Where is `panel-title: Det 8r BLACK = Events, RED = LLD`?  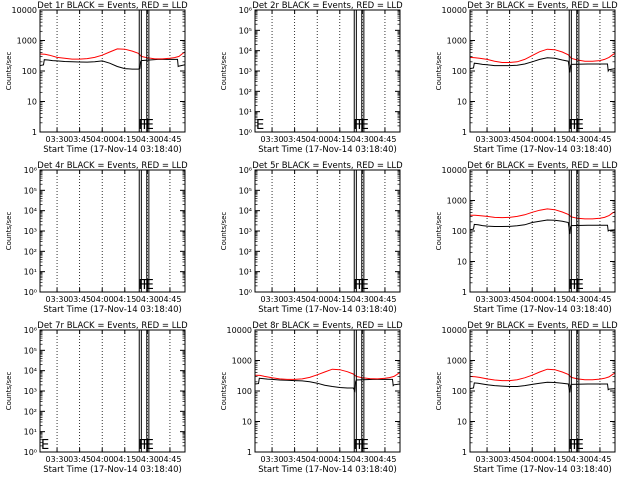 panel-title: Det 8r BLACK = Events, RED = LLD is located at coordinates (327, 326).